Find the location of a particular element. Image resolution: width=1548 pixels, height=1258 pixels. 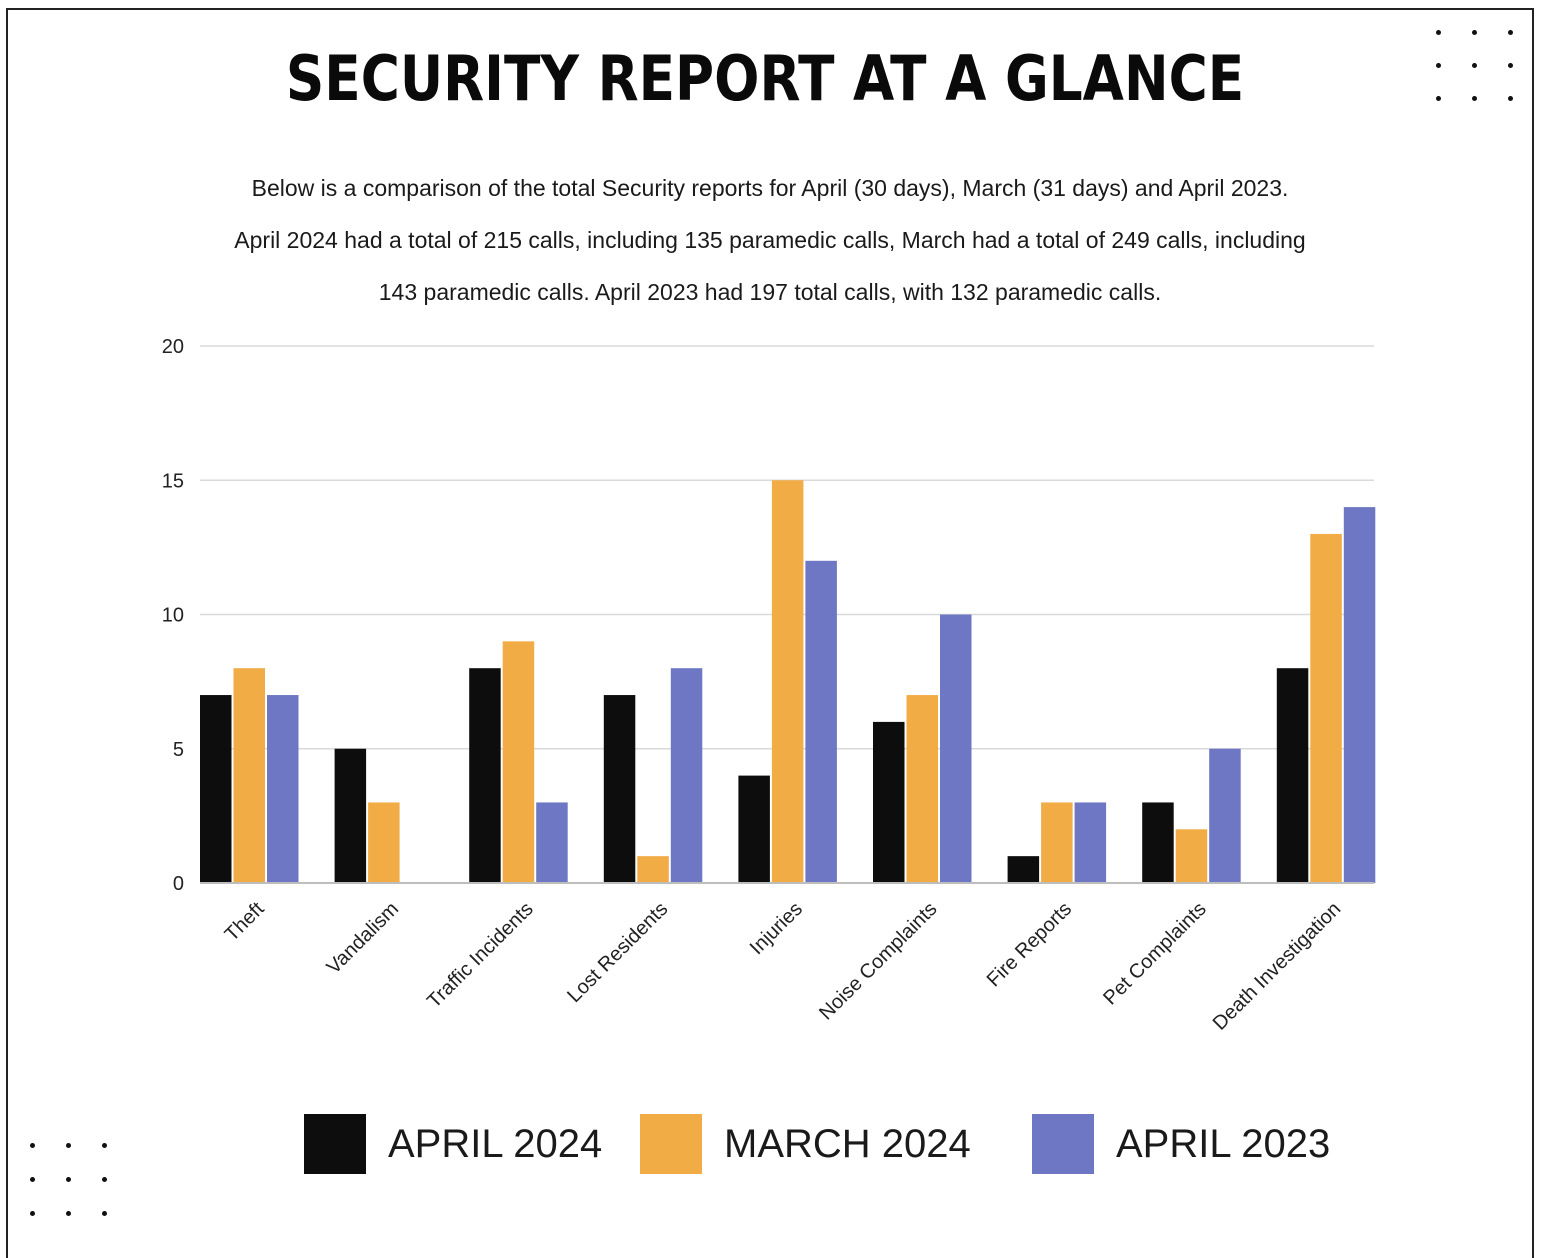

x-tick-label-injuries: Injuries is located at coordinates (776, 928).